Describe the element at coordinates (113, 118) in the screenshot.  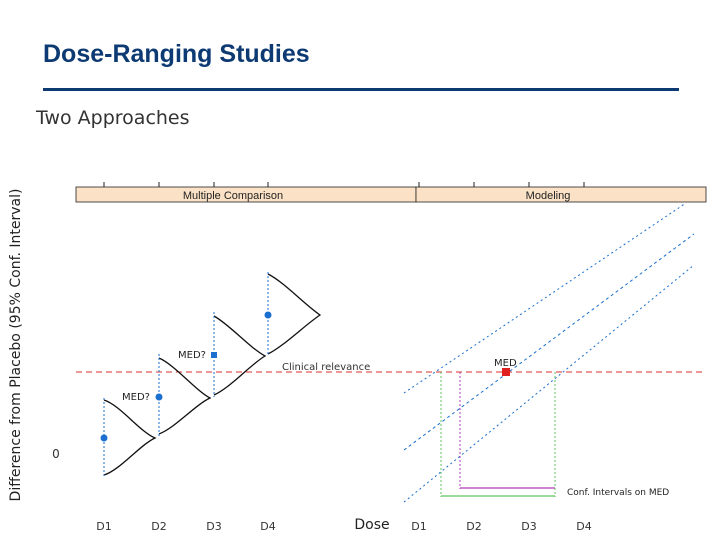
I see `slide-subtitle: Two Approaches` at that location.